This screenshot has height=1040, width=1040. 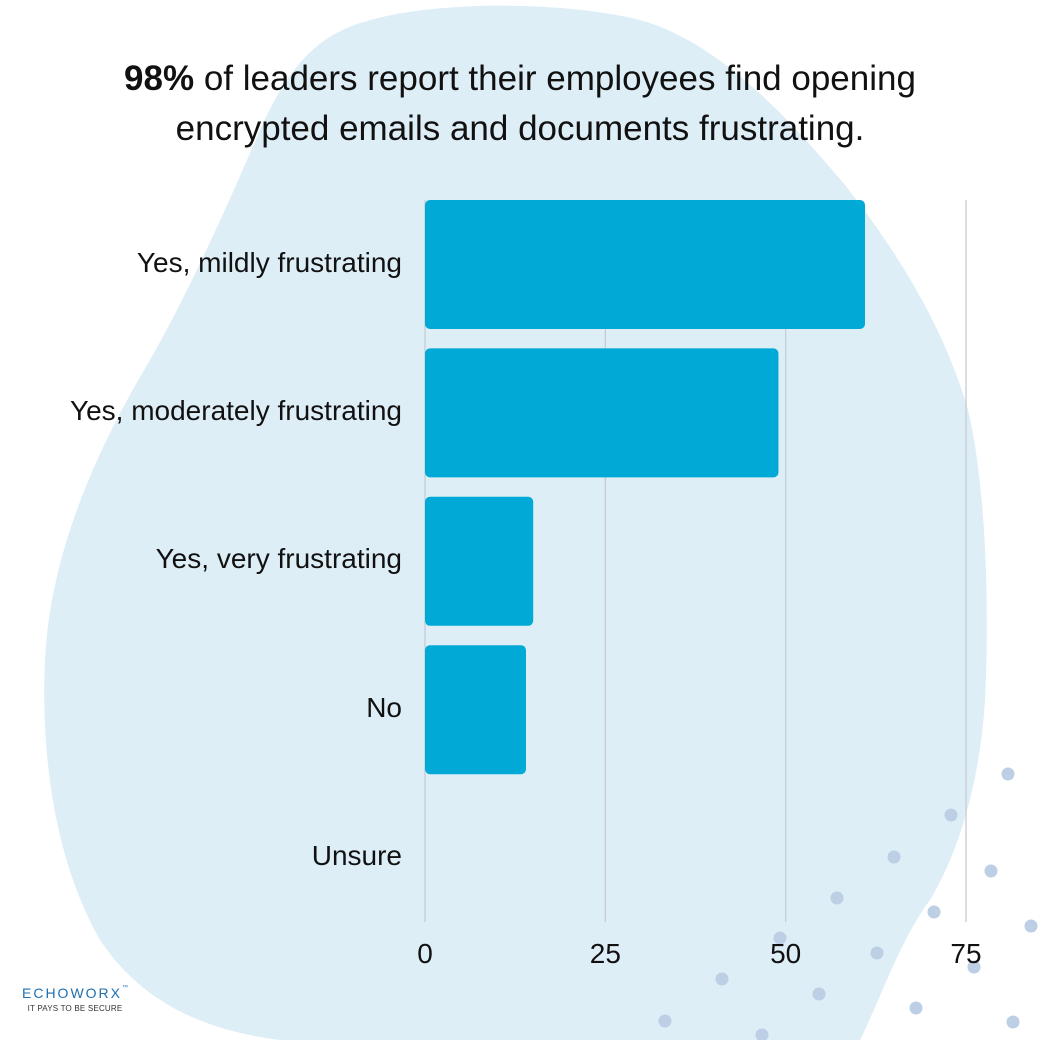 I want to click on logo-trademark: ™, so click(x=125, y=988).